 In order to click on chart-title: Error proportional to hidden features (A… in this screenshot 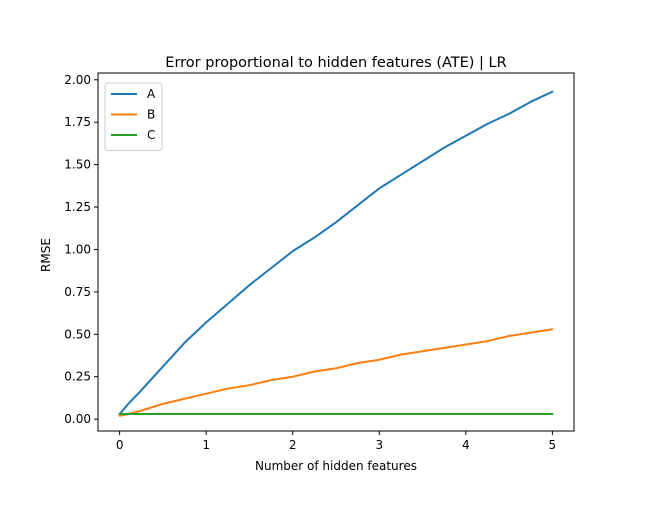, I will do `click(335, 63)`.